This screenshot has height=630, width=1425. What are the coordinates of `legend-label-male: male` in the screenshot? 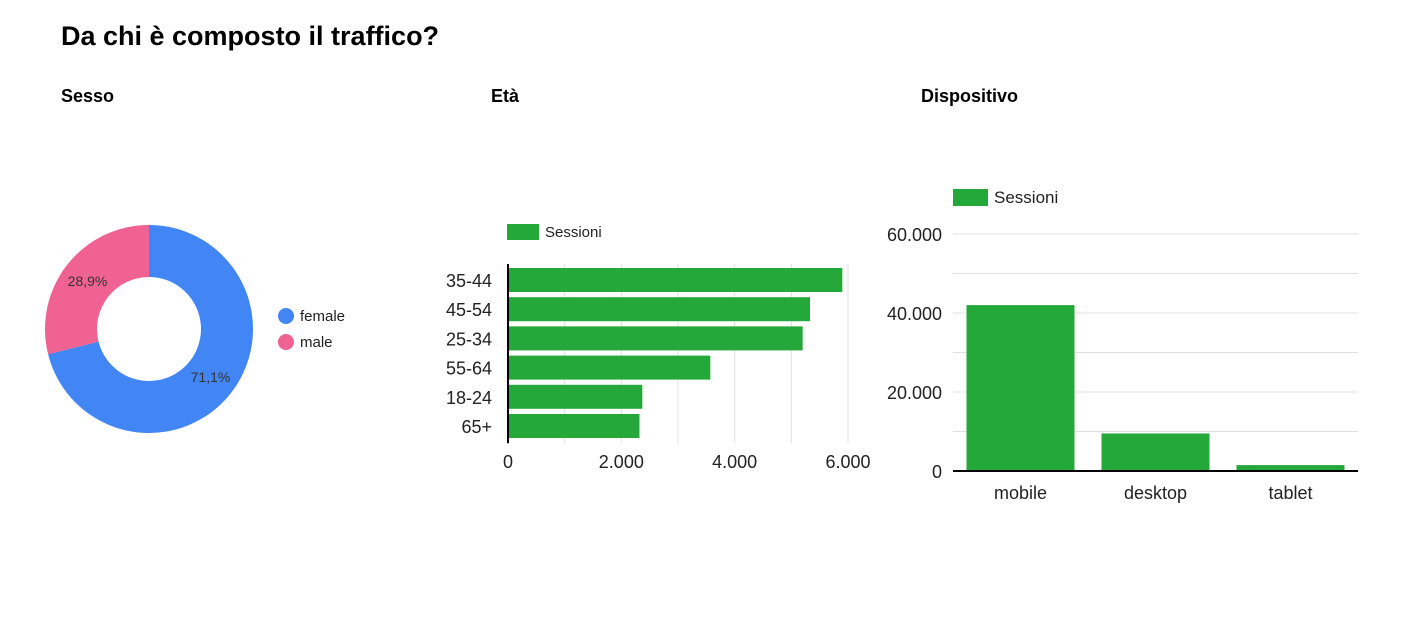 It's located at (316, 342).